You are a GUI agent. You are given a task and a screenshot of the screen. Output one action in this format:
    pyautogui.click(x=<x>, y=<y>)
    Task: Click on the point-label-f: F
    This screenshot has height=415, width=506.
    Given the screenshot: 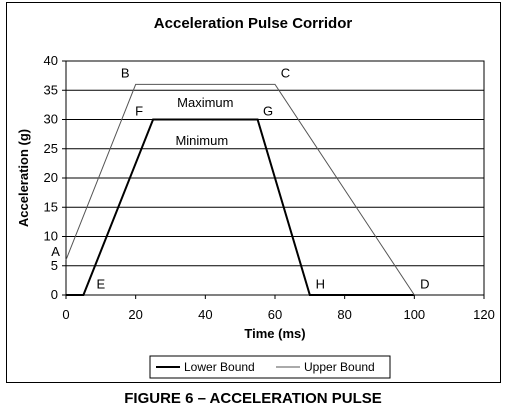 What is the action you would take?
    pyautogui.click(x=139, y=111)
    